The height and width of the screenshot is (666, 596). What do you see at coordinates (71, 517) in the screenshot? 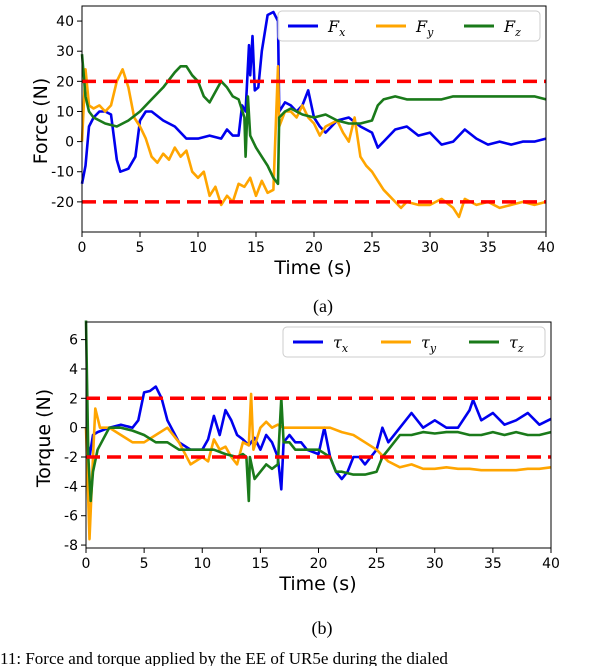
I see `torque-y-tick-label: -6` at bounding box center [71, 517].